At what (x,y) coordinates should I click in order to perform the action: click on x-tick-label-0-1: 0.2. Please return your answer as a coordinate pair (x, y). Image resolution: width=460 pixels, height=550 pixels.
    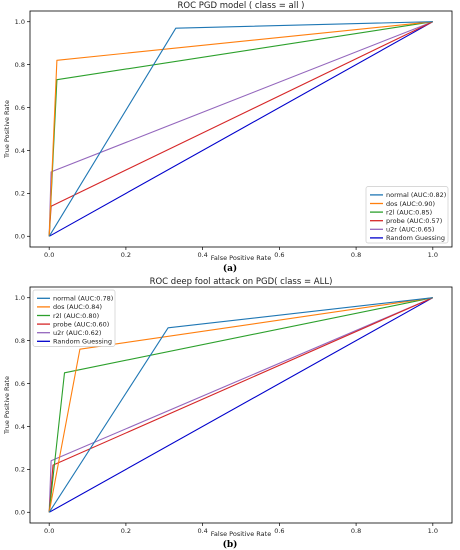
    Looking at the image, I should click on (126, 255).